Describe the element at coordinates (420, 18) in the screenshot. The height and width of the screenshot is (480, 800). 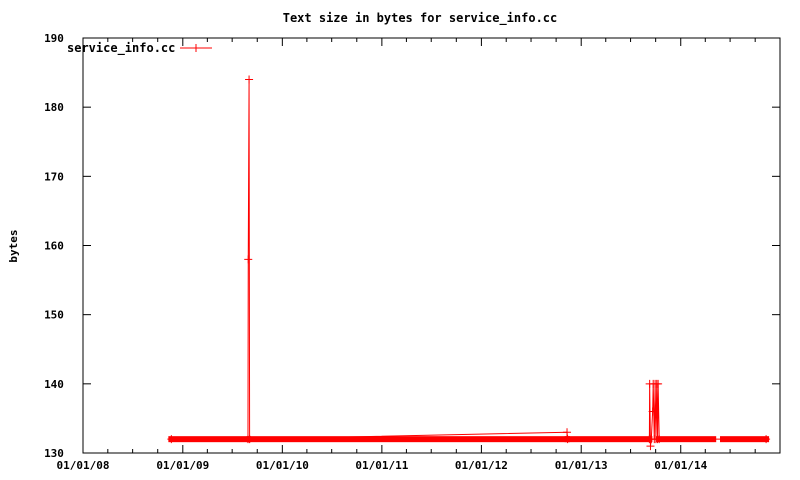
I see `chart-title: Text size in bytes for service_info.cc` at that location.